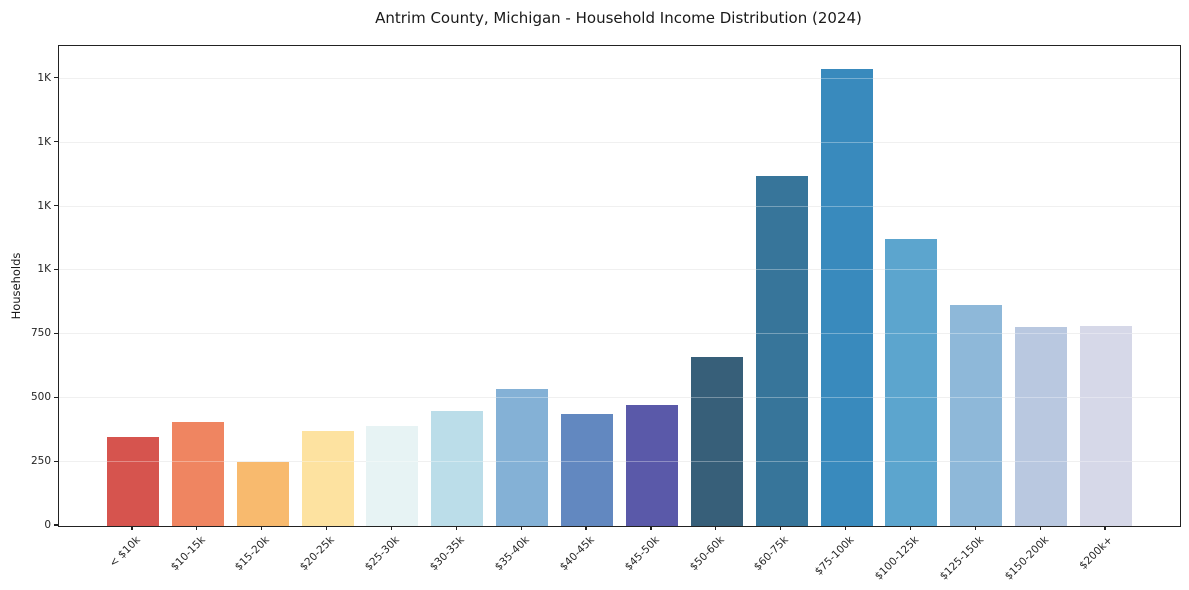 The width and height of the screenshot is (1189, 590). Describe the element at coordinates (253, 554) in the screenshot. I see `x-tick-label: $15-20k` at that location.